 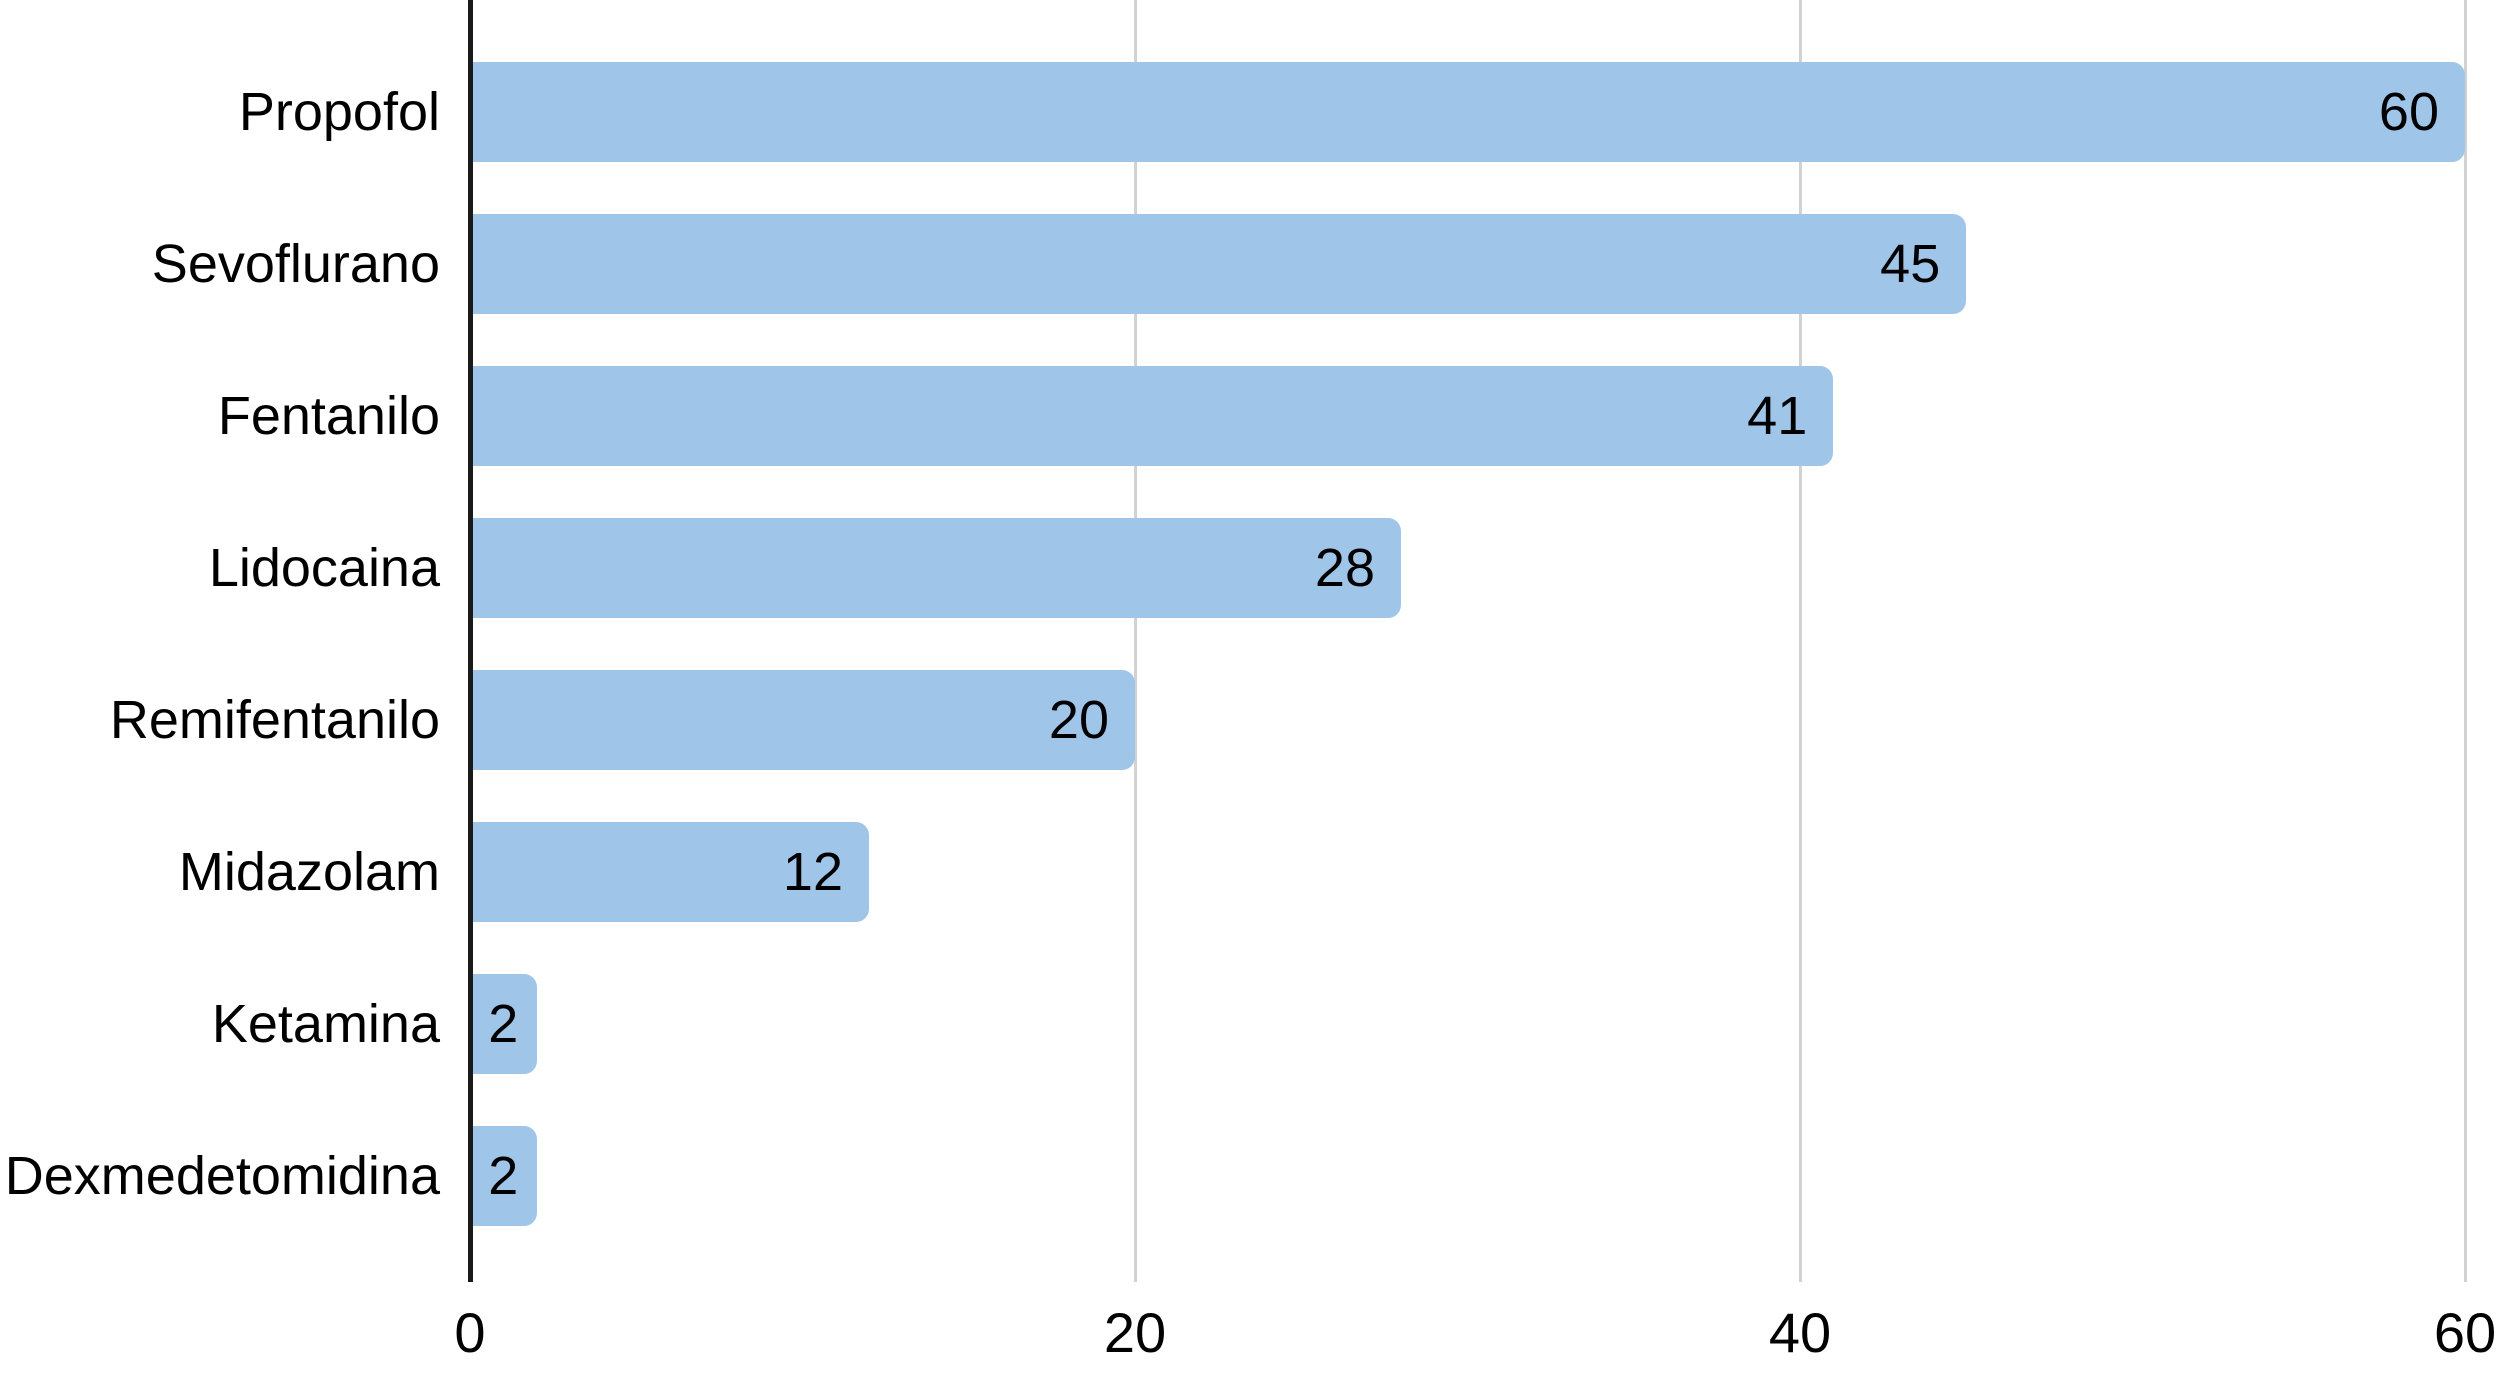 I want to click on bar-value-label: 45, so click(x=1910, y=264).